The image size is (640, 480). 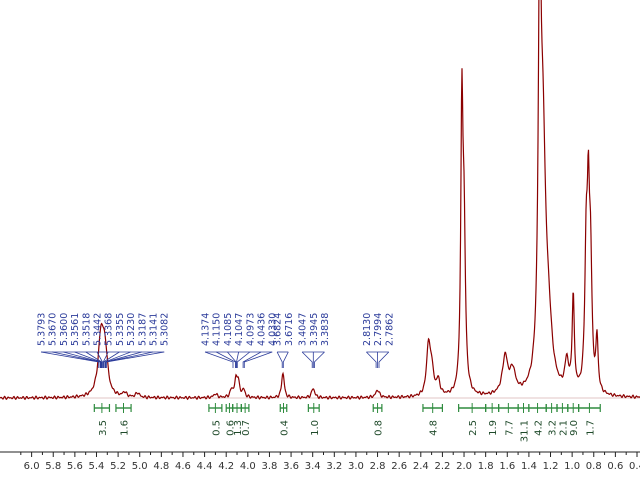 What do you see at coordinates (97, 466) in the screenshot?
I see `x-tick-label: 5.4` at bounding box center [97, 466].